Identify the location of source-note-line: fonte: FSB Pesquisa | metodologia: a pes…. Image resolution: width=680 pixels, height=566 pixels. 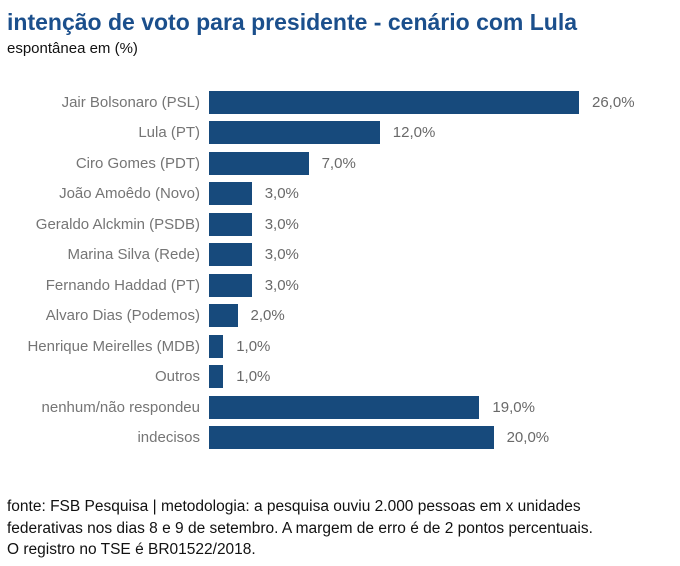
(294, 506).